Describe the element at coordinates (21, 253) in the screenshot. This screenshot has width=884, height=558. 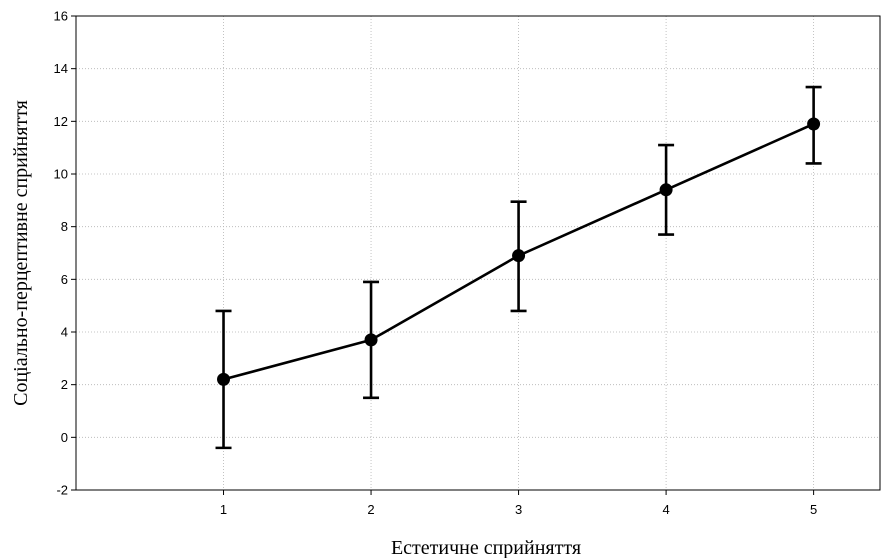
I see `y-axis-title: Соціально-перцептивне сприйняття` at that location.